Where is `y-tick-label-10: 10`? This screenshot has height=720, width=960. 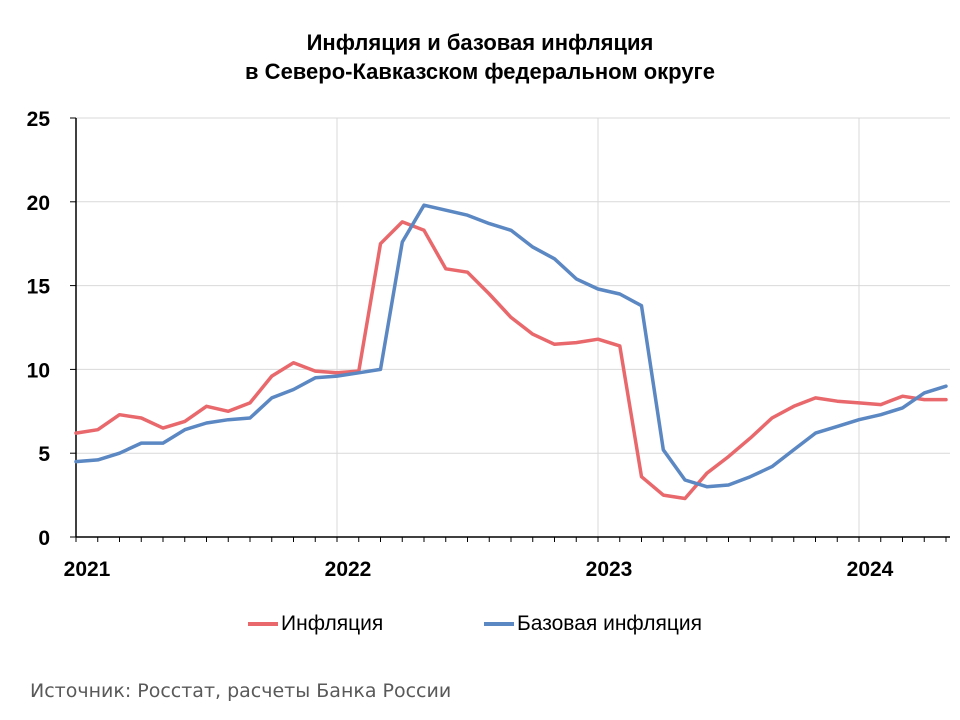 y-tick-label-10: 10 is located at coordinates (38, 370).